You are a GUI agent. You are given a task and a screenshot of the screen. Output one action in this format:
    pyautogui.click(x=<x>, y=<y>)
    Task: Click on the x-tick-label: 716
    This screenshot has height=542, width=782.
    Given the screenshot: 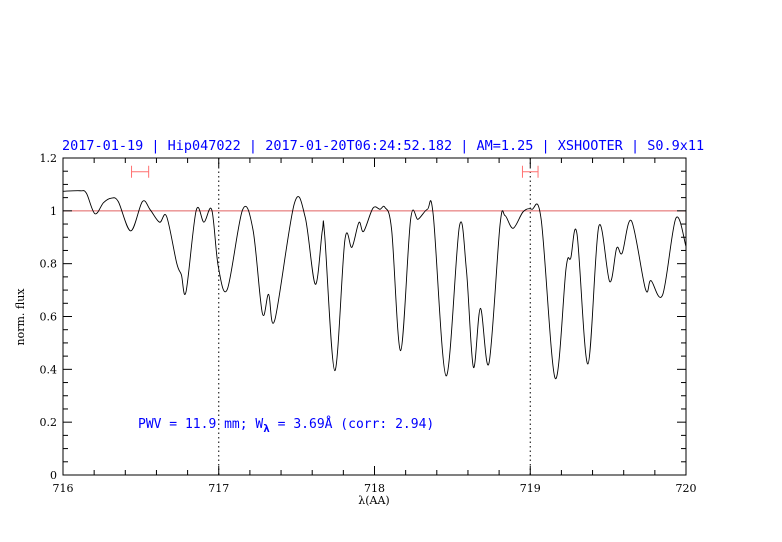 What is the action you would take?
    pyautogui.click(x=63, y=488)
    